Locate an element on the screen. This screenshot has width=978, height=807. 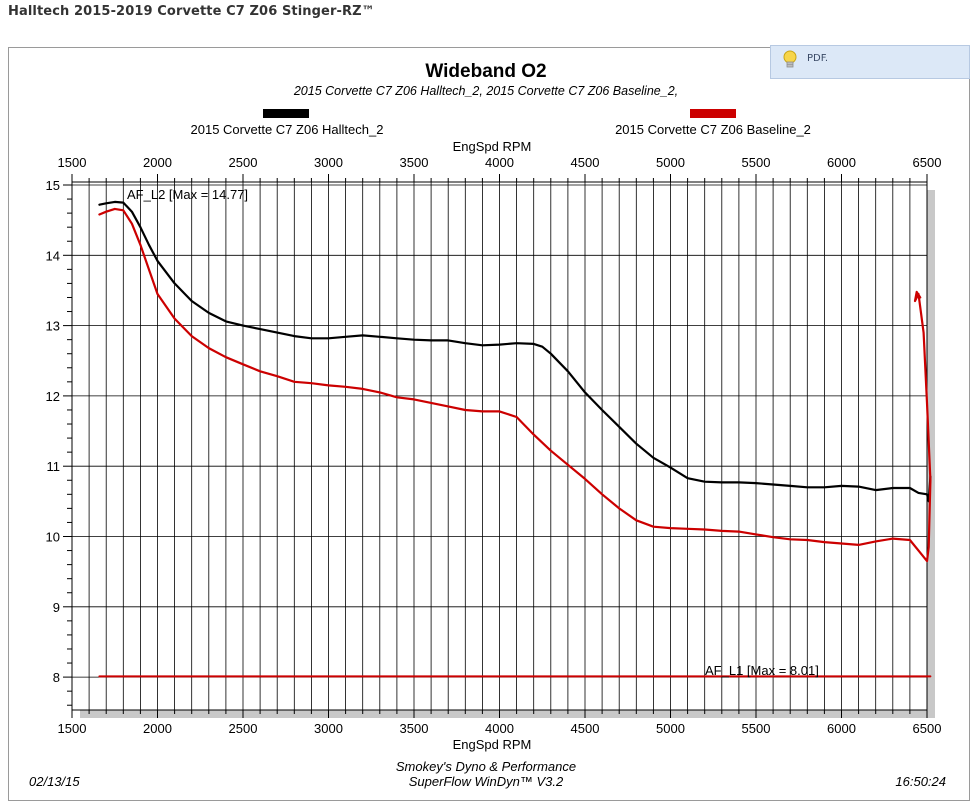
chart-title: Wideband O2 is located at coordinates (485, 71).